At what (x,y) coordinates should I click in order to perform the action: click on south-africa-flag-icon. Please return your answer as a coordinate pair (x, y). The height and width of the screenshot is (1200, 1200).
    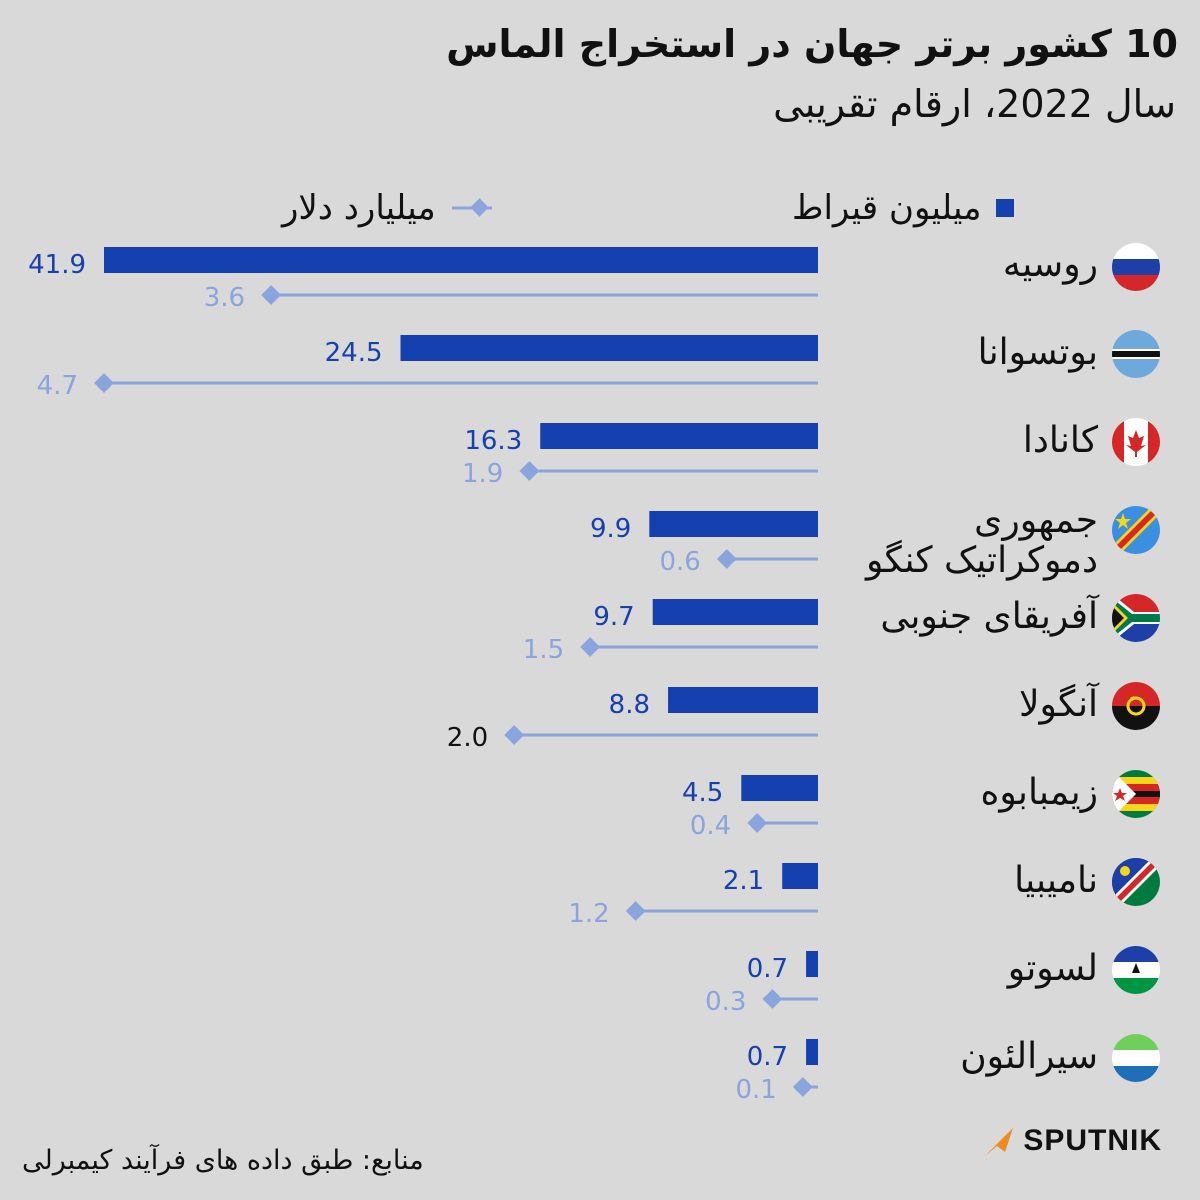
    Looking at the image, I should click on (1136, 618).